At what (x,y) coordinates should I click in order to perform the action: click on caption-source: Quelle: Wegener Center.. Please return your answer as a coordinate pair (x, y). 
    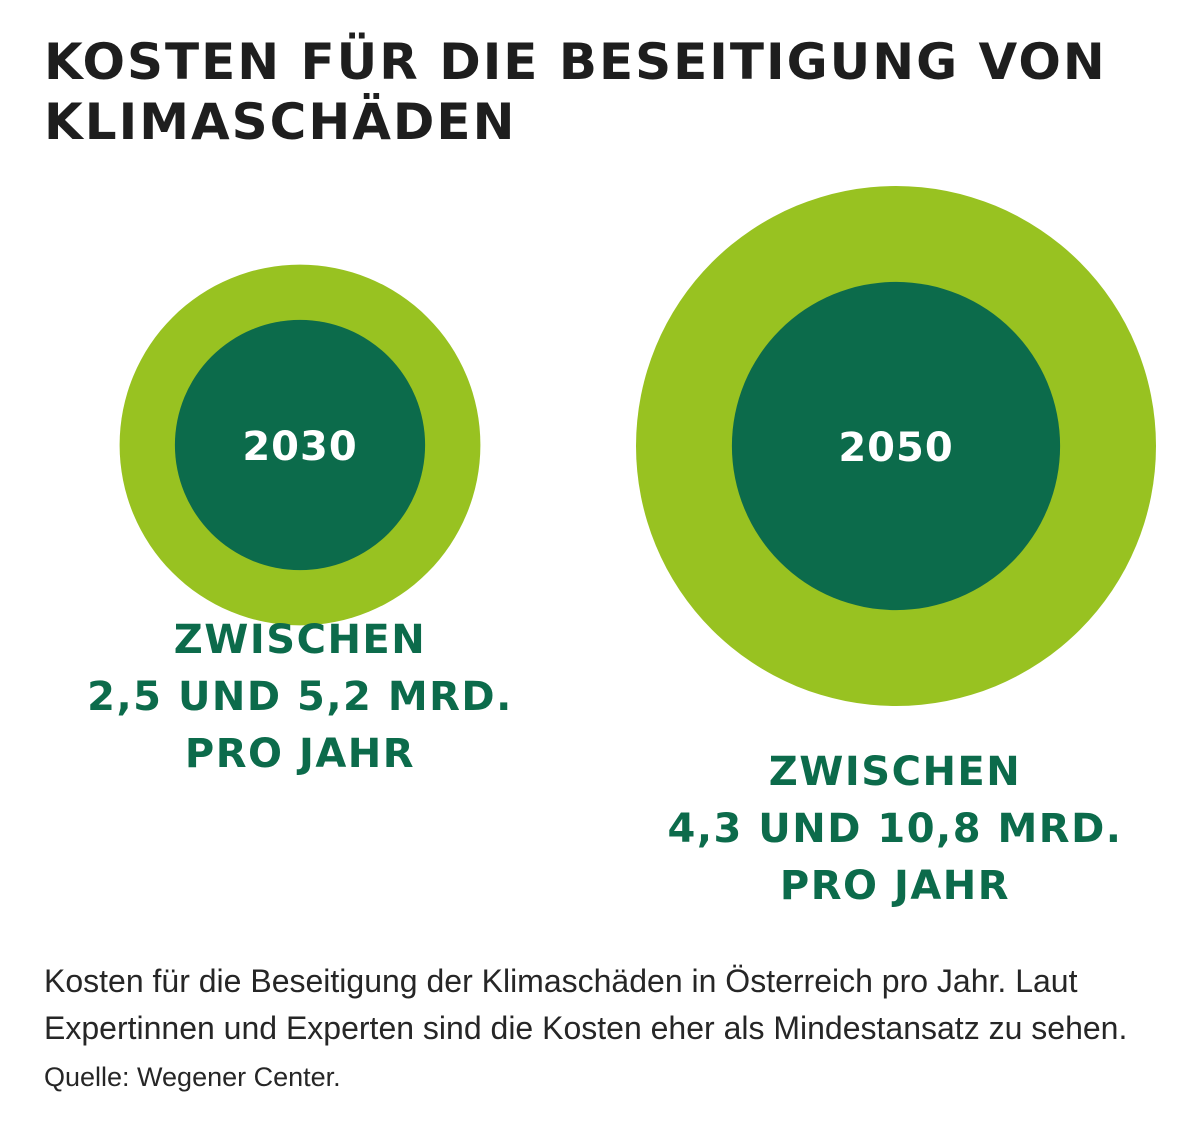
    Looking at the image, I should click on (192, 1077).